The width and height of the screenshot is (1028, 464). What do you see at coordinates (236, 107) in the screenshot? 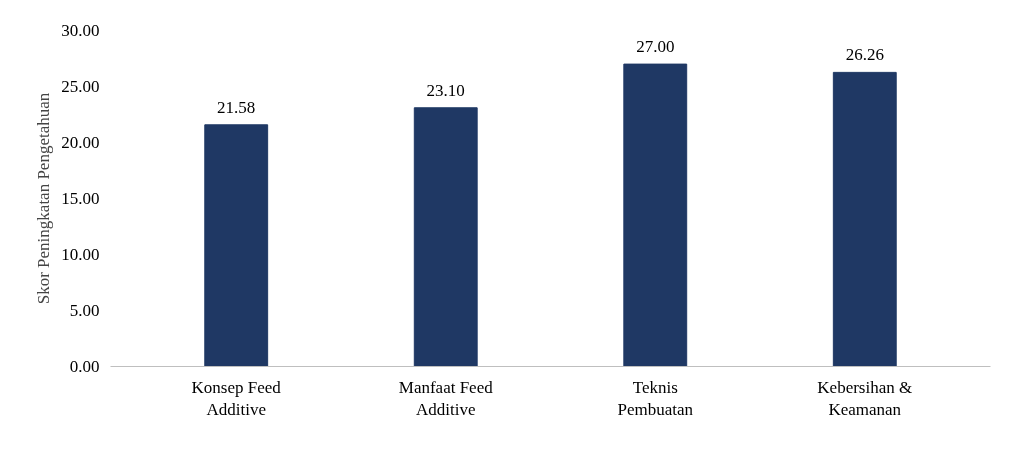
I see `data-label: 21.58` at bounding box center [236, 107].